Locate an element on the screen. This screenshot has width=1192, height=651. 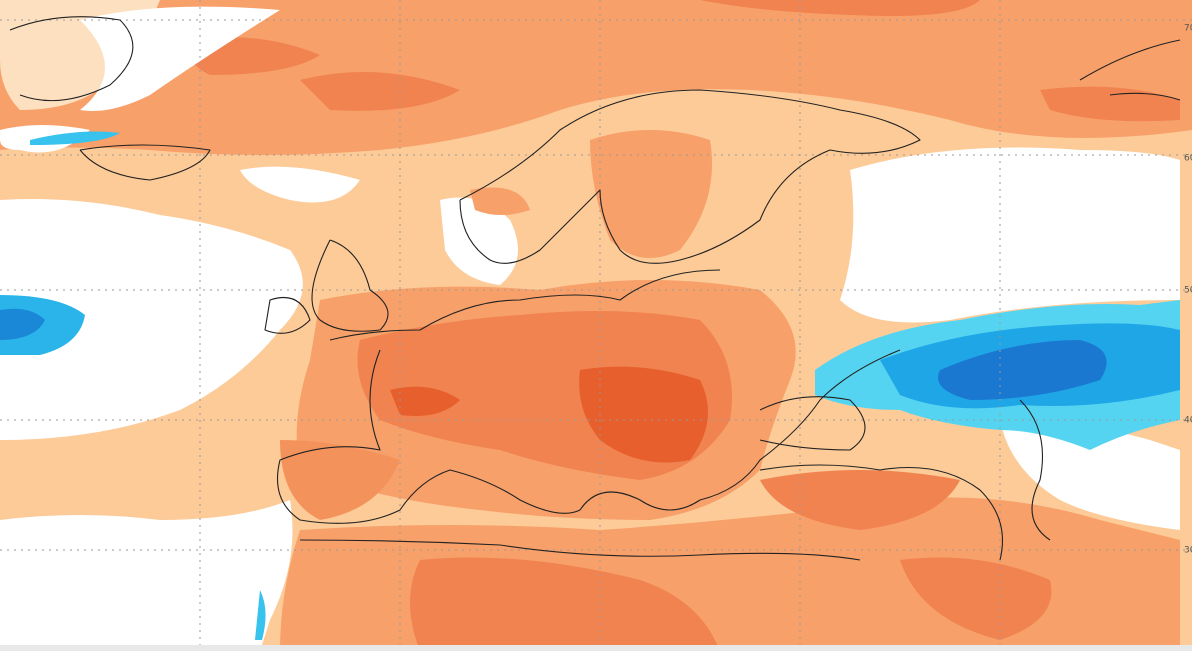
europe-darkest is located at coordinates (549, 414).